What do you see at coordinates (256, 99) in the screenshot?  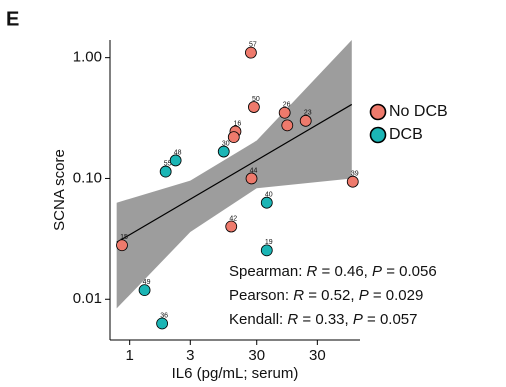 I see `point-label: 50` at bounding box center [256, 99].